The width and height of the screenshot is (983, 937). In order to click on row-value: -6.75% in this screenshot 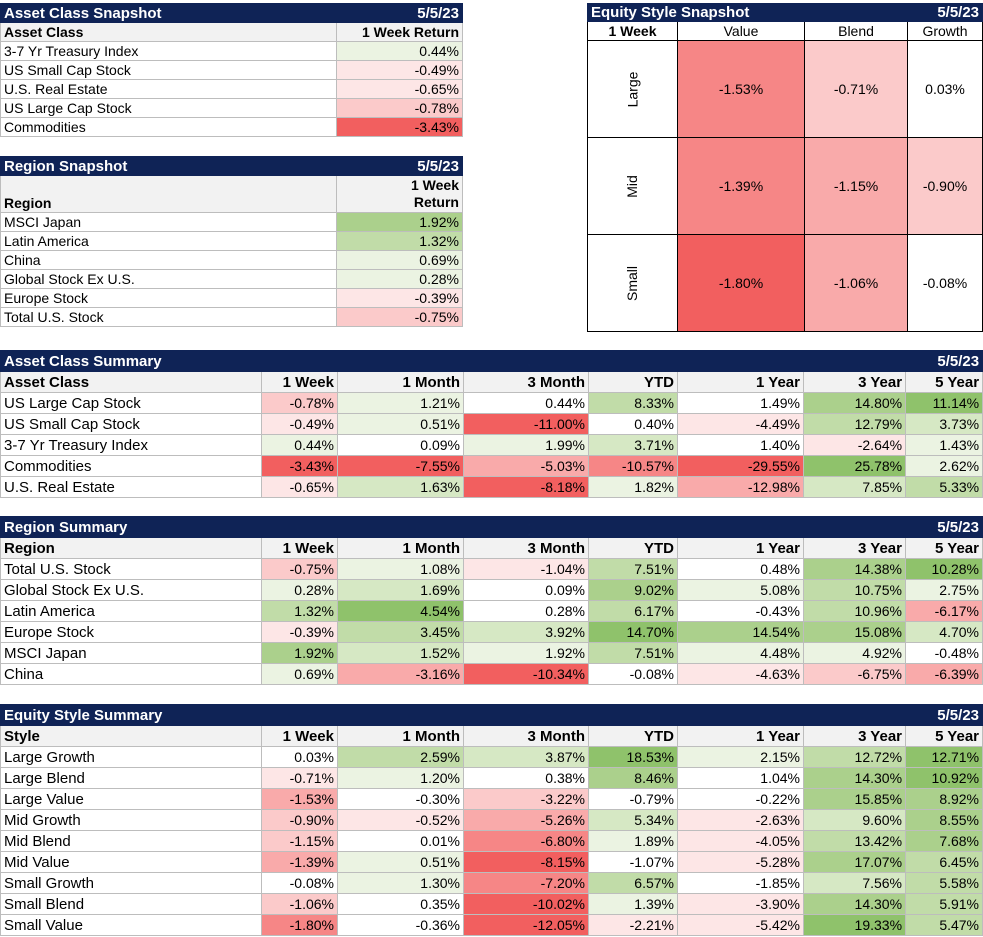, I will do `click(854, 674)`.